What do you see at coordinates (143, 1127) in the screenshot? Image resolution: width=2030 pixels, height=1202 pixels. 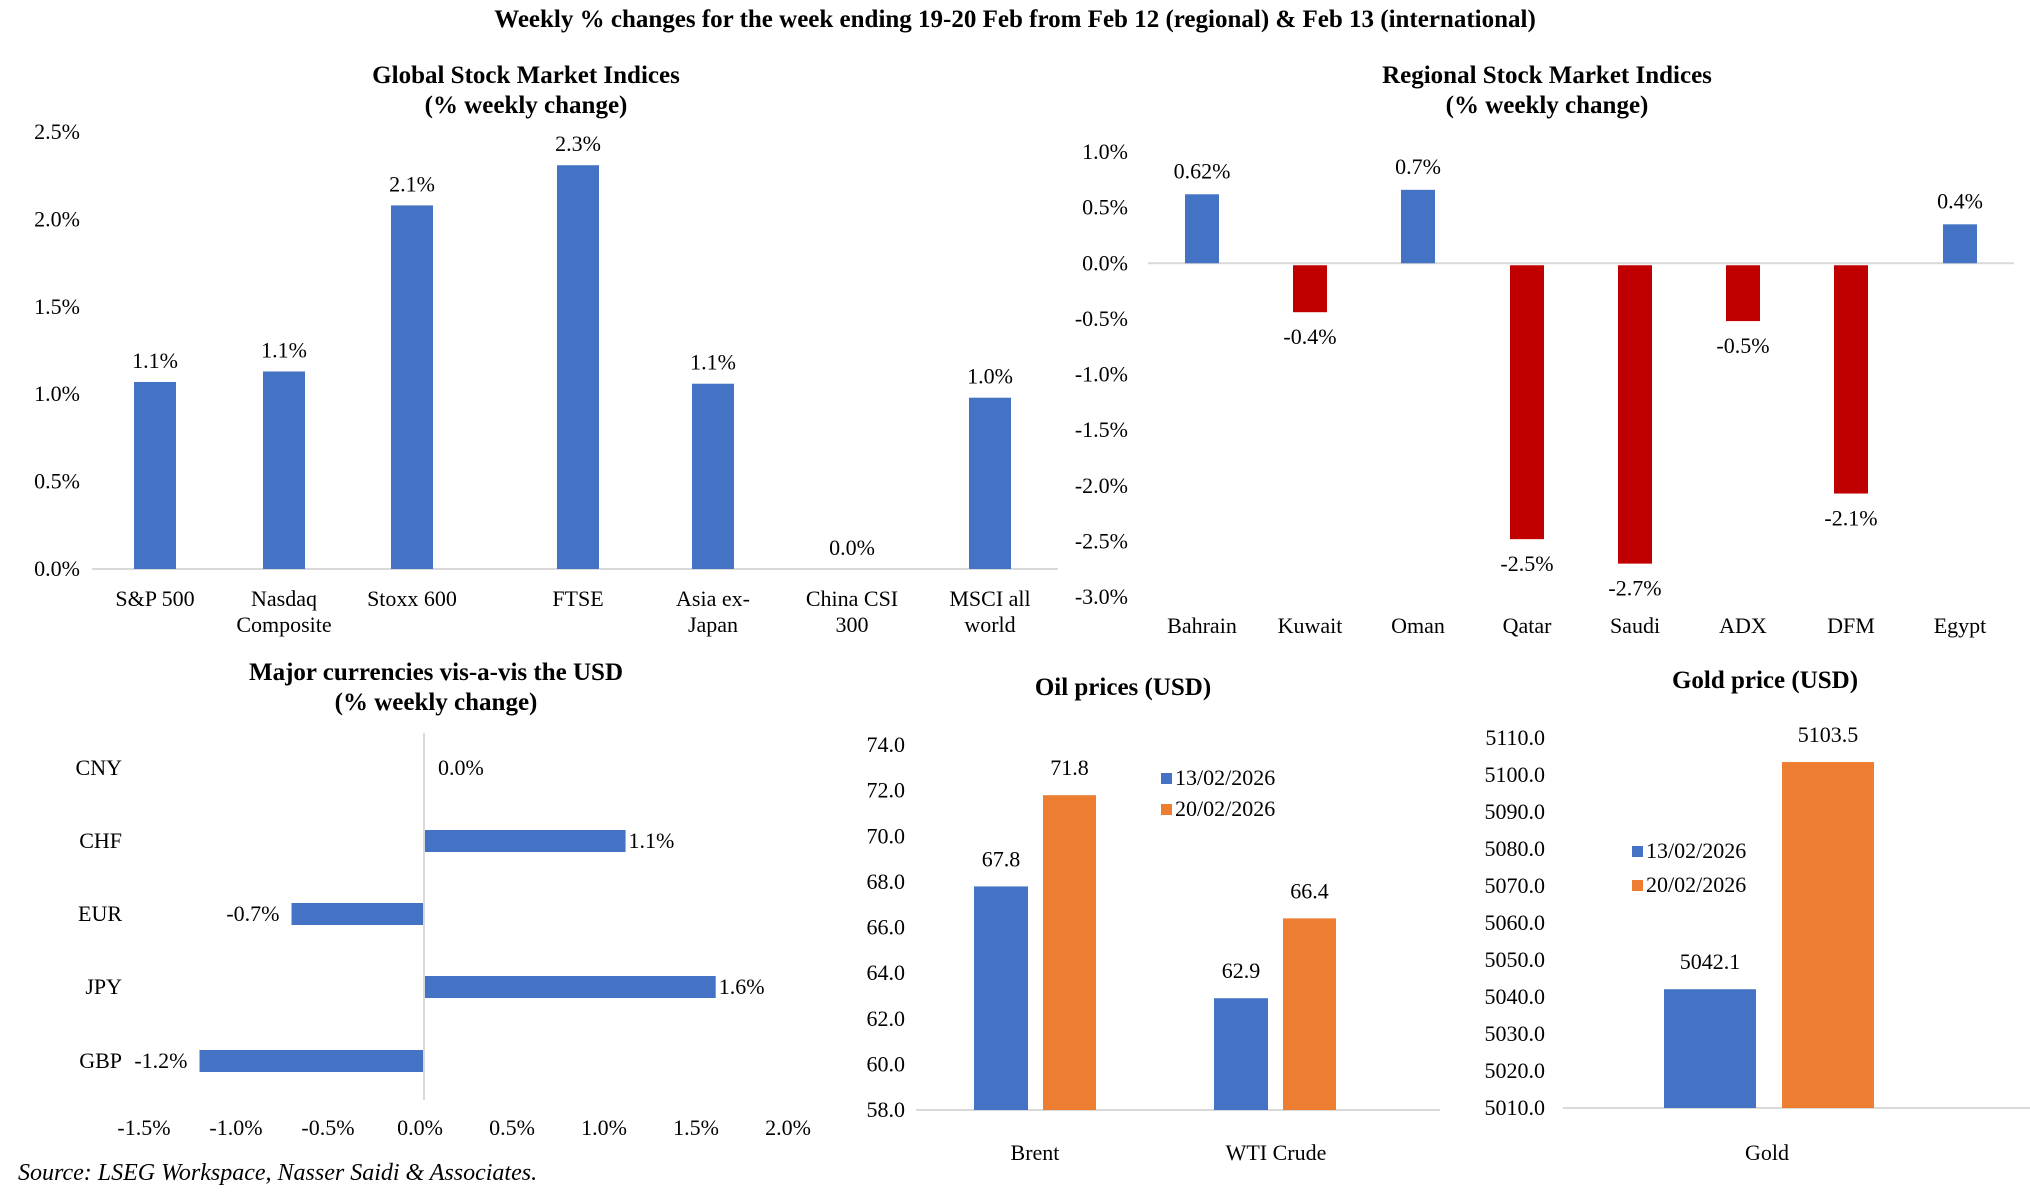 I see `x-tick-label: -1.5%` at bounding box center [143, 1127].